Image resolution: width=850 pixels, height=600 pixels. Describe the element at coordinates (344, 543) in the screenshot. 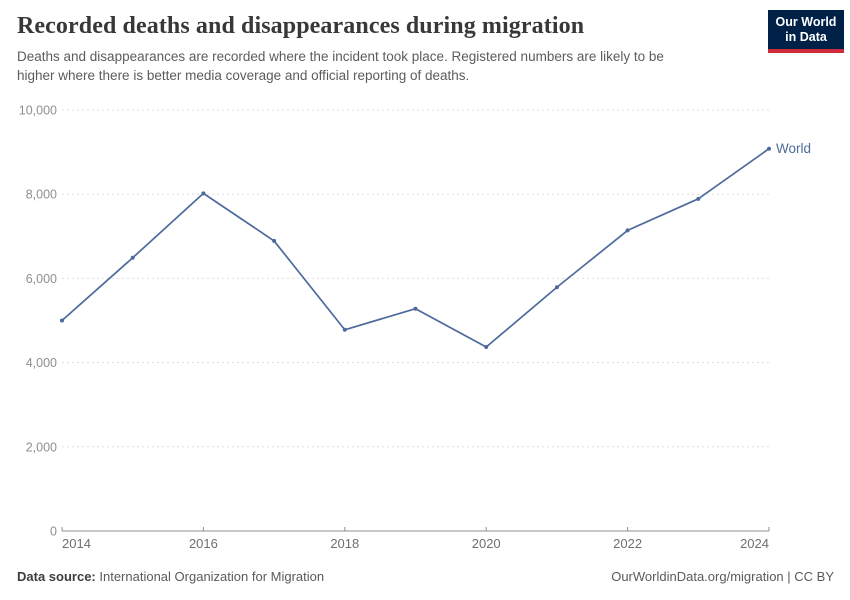

I see `svg-text: 2018` at that location.